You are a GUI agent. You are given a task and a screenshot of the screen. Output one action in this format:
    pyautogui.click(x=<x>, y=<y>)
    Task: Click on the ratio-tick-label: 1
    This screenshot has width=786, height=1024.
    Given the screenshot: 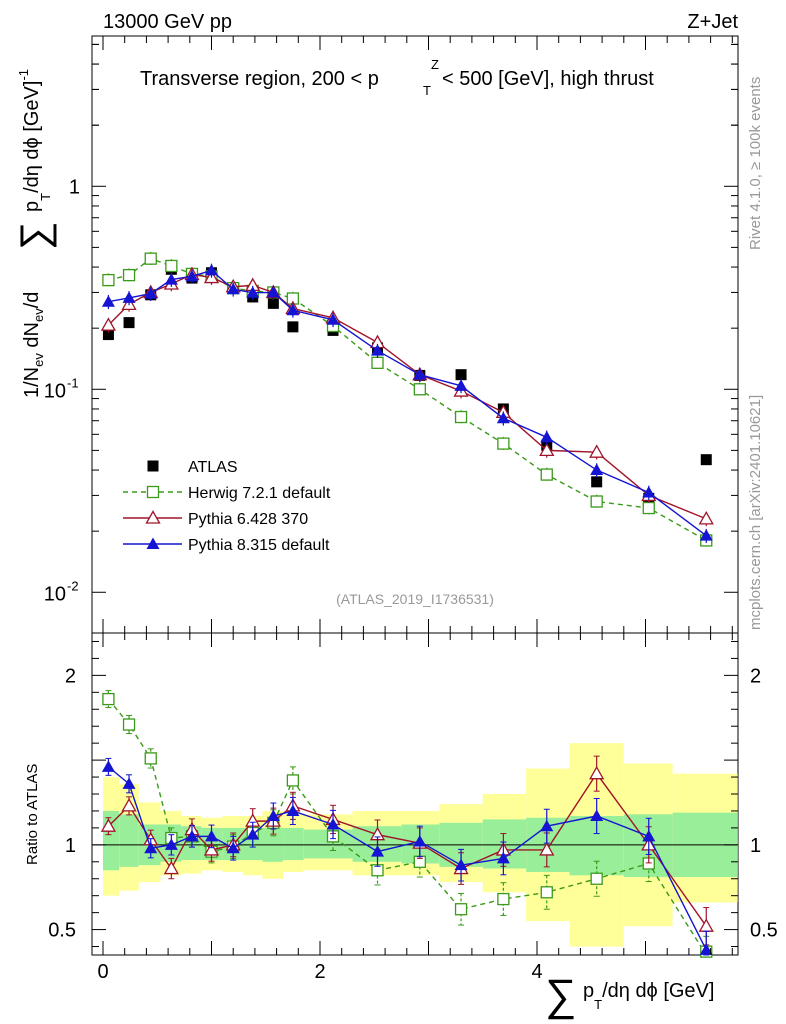 What is the action you would take?
    pyautogui.click(x=70, y=846)
    